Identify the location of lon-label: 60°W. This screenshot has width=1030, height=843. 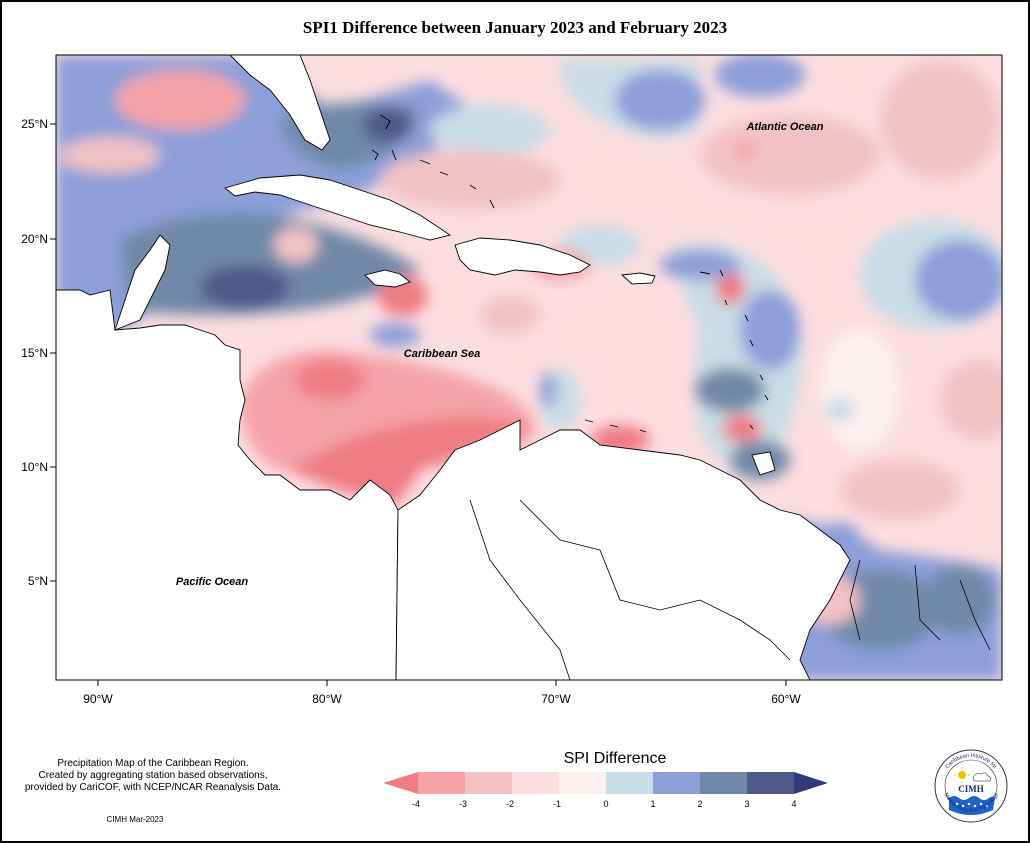
(786, 699).